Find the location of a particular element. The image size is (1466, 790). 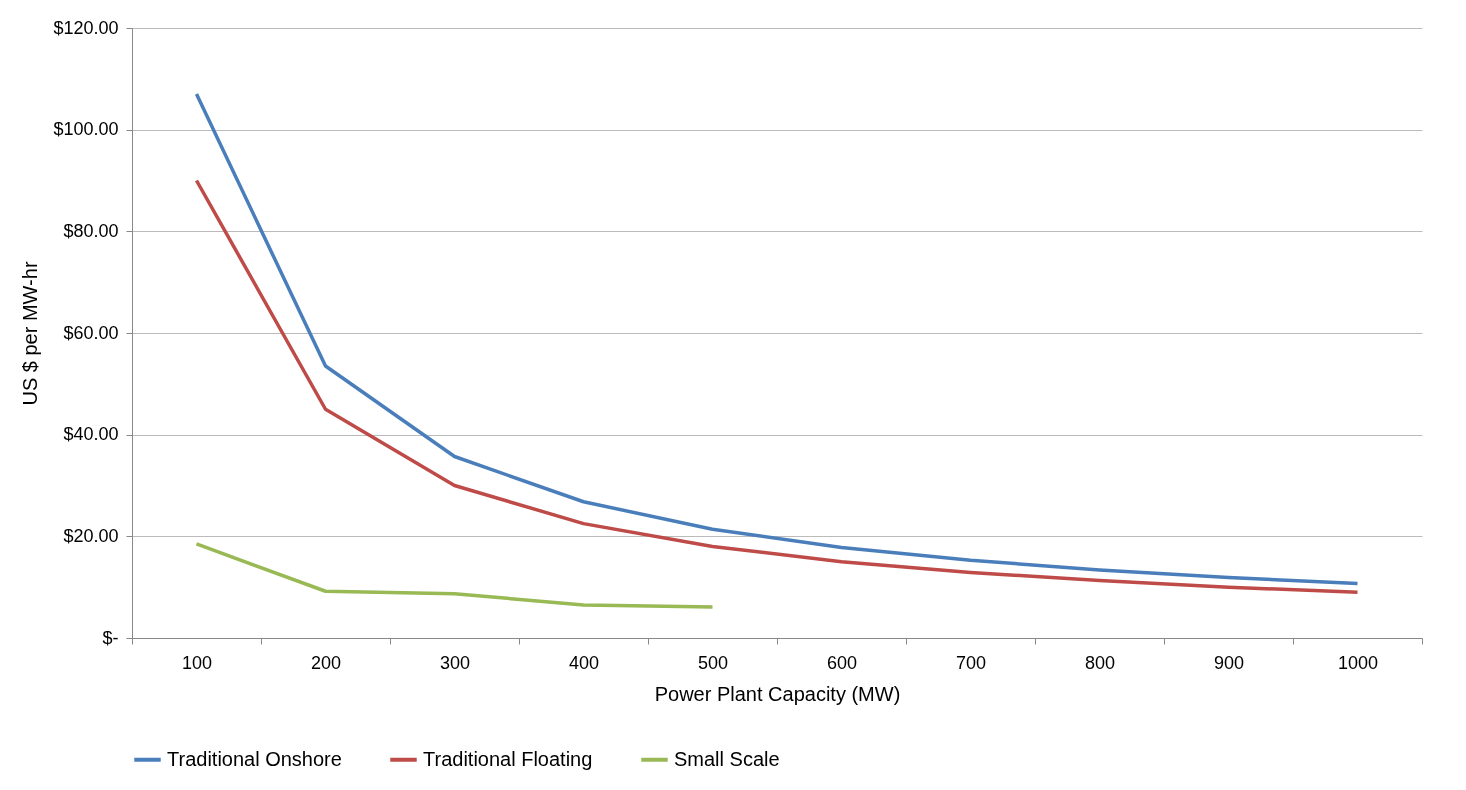

x-tick-label: 400 is located at coordinates (584, 662).